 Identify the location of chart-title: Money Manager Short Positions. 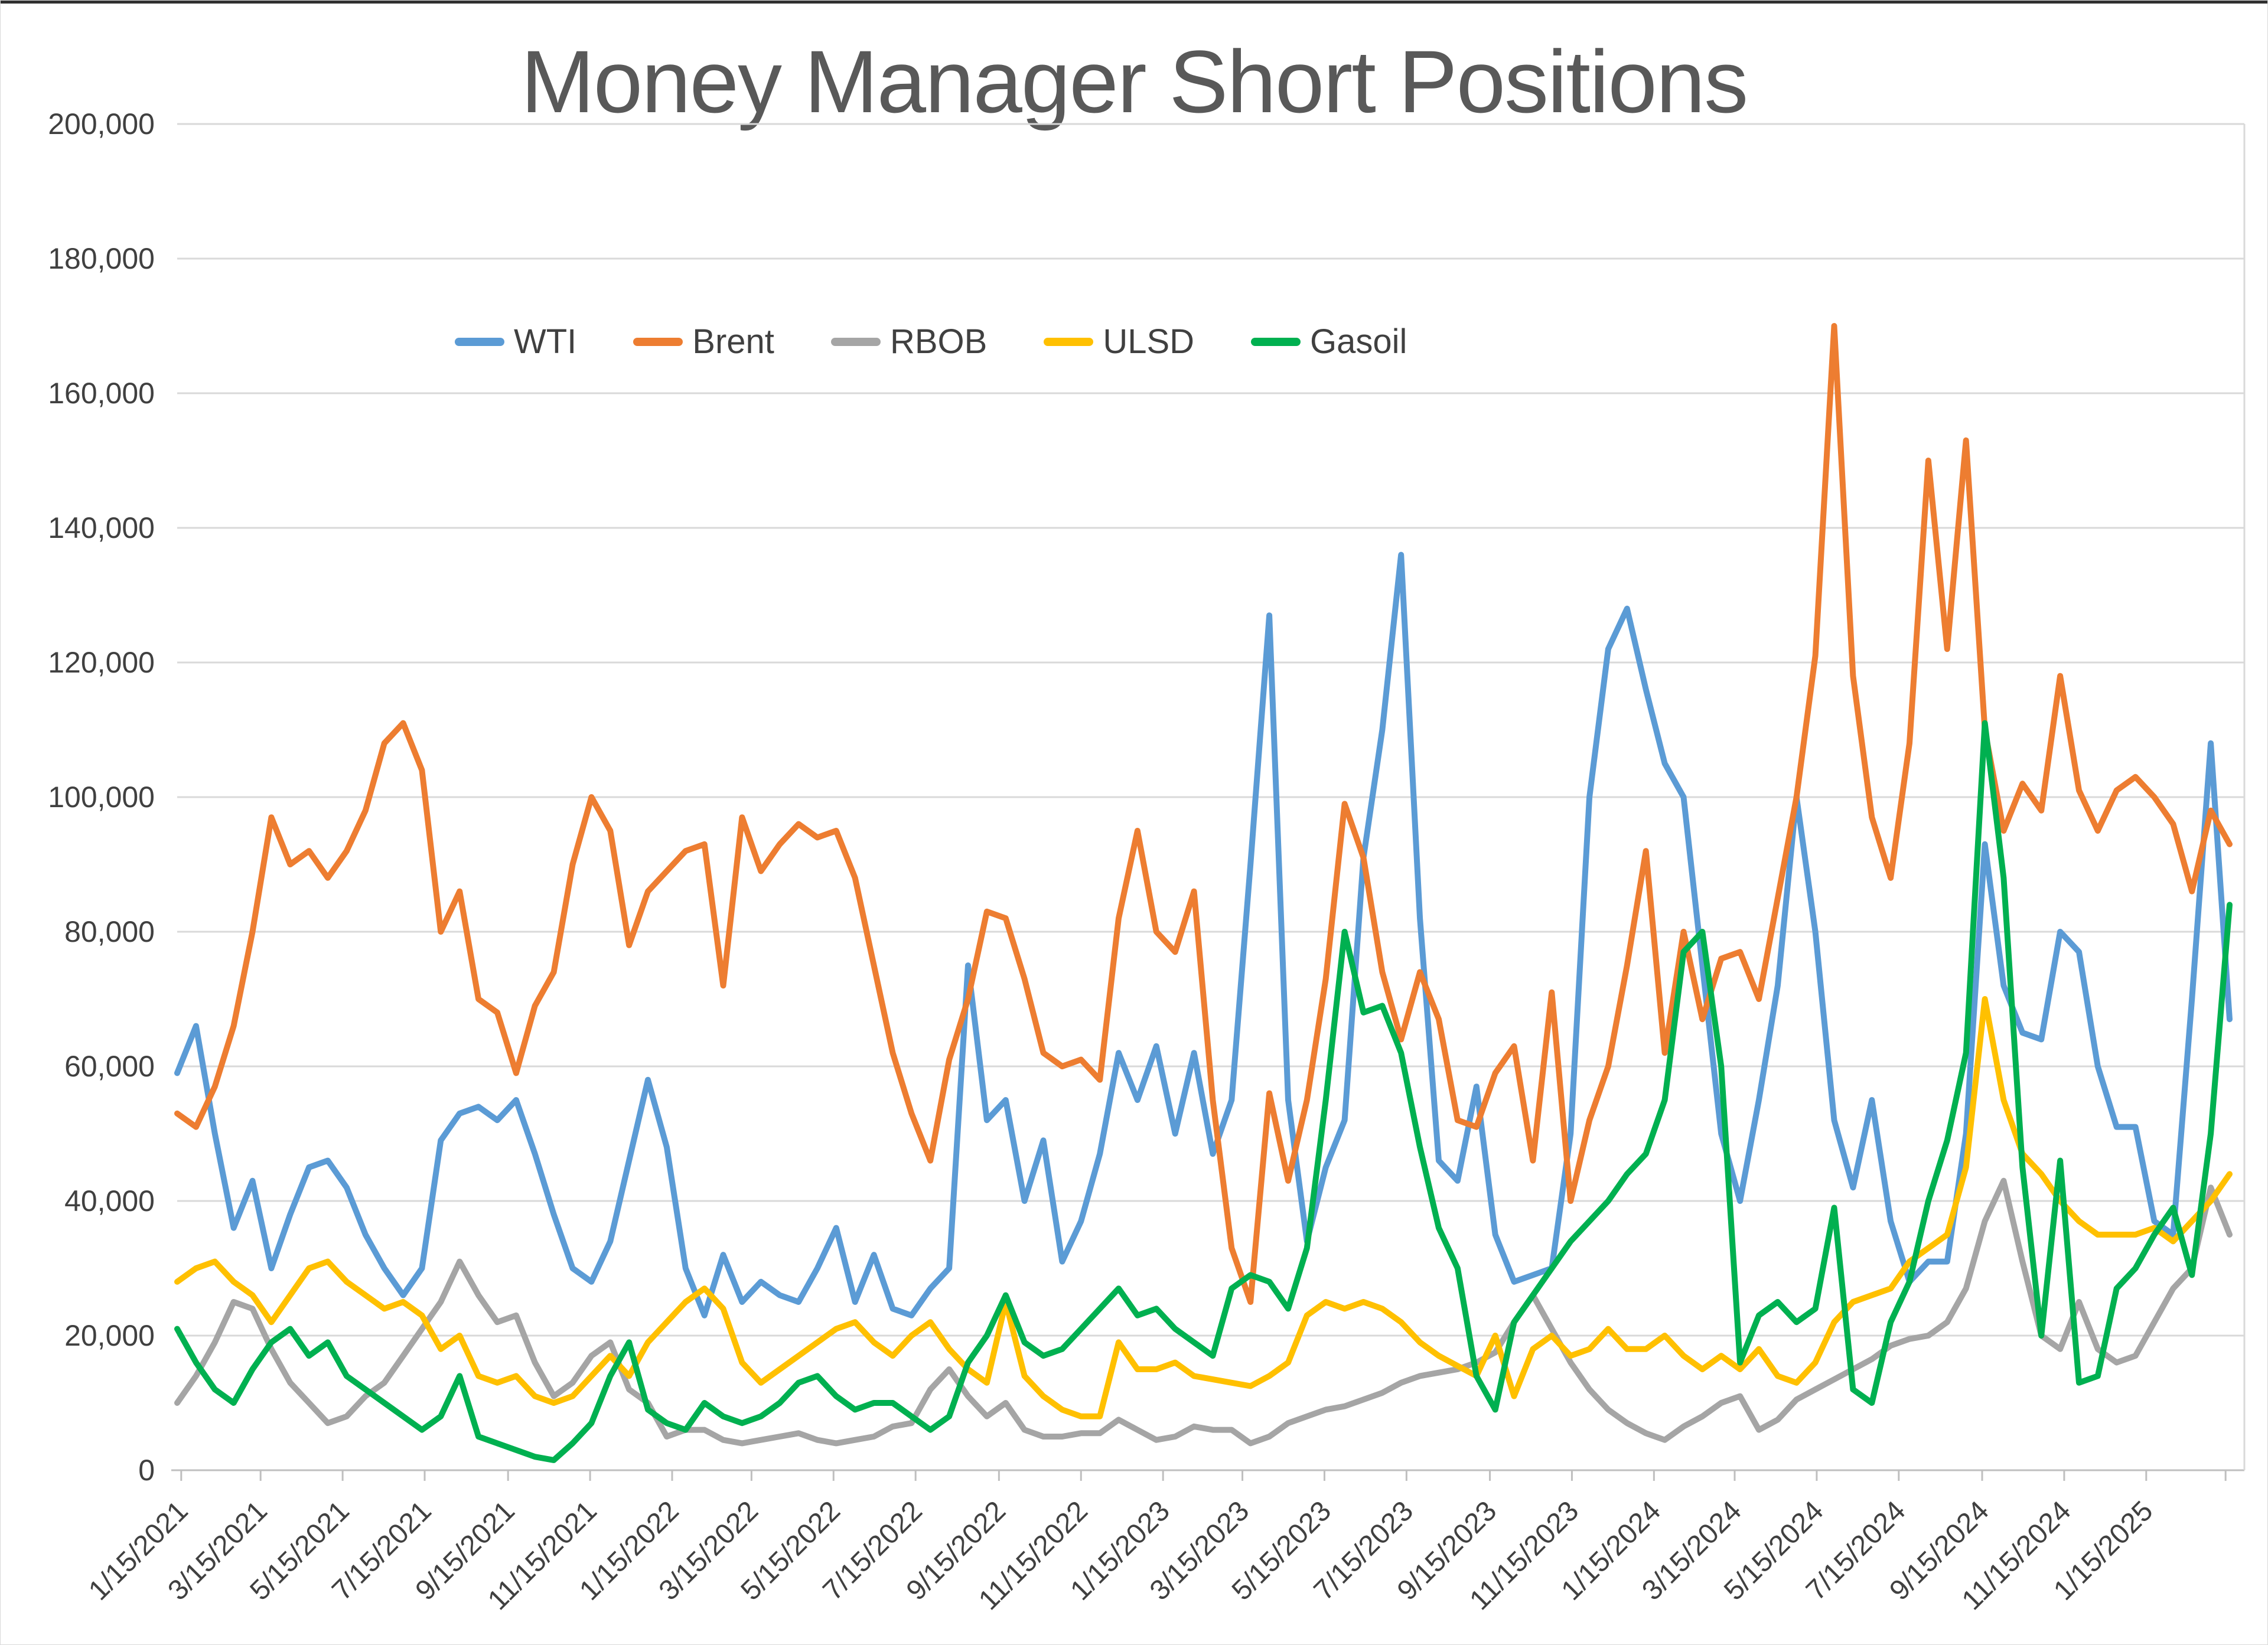
(1134, 81).